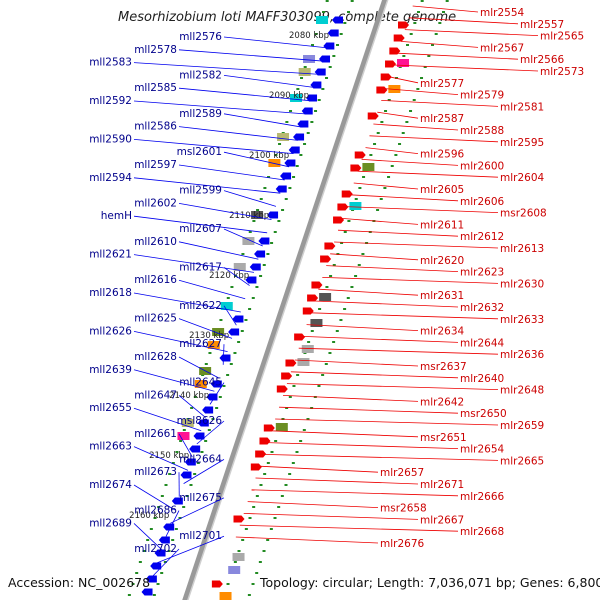 The width and height of the screenshot is (600, 600). I want to click on left-gene-label: mll2655, so click(110, 408).